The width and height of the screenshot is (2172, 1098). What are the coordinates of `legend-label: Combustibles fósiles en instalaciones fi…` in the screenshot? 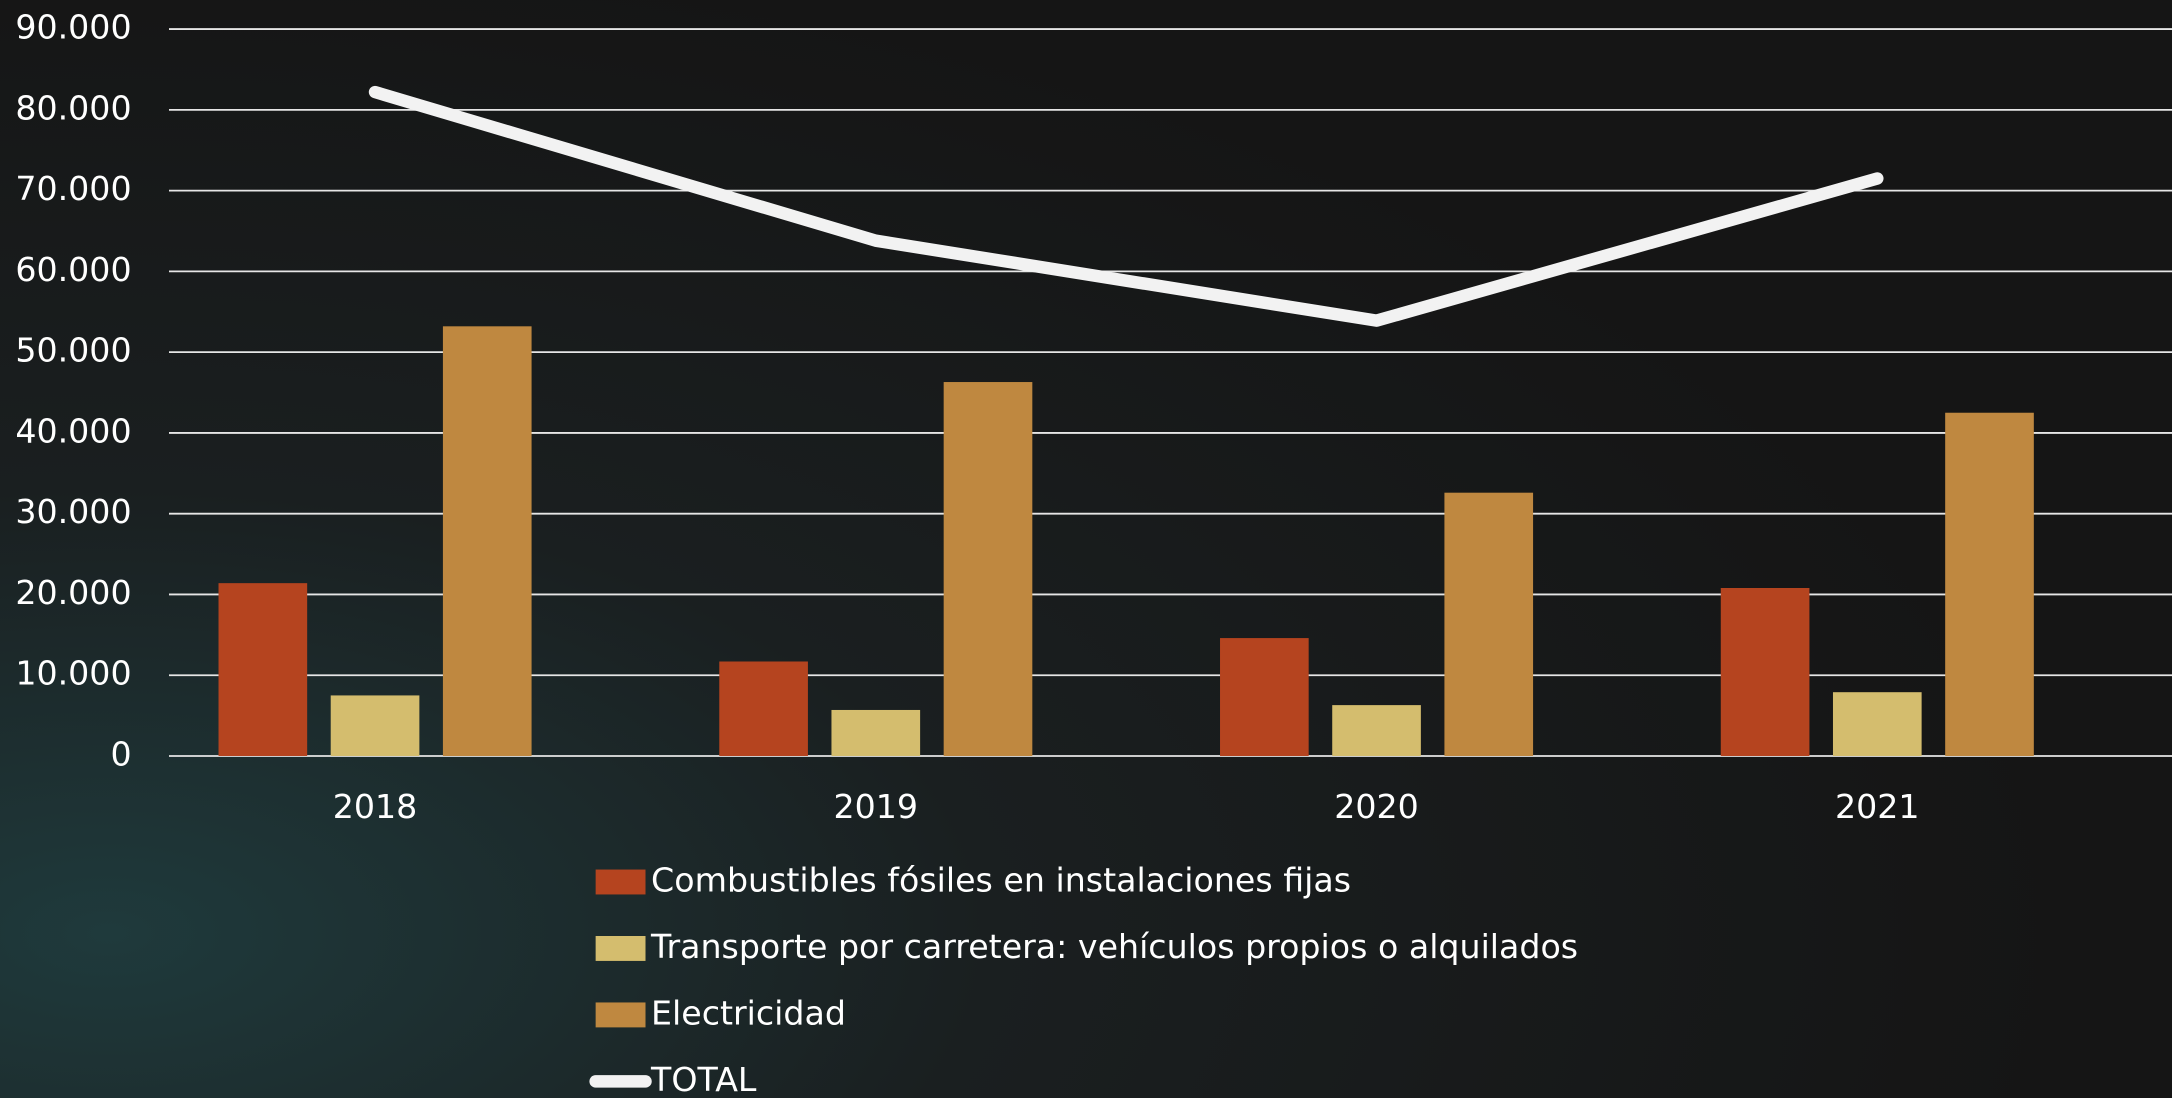 It's located at (1001, 880).